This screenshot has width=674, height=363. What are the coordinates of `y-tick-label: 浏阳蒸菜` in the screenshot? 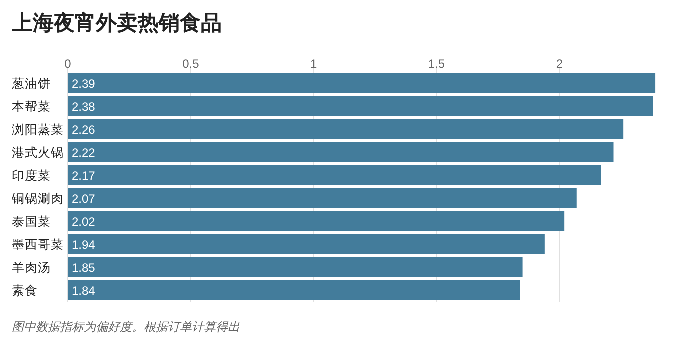 It's located at (38, 130).